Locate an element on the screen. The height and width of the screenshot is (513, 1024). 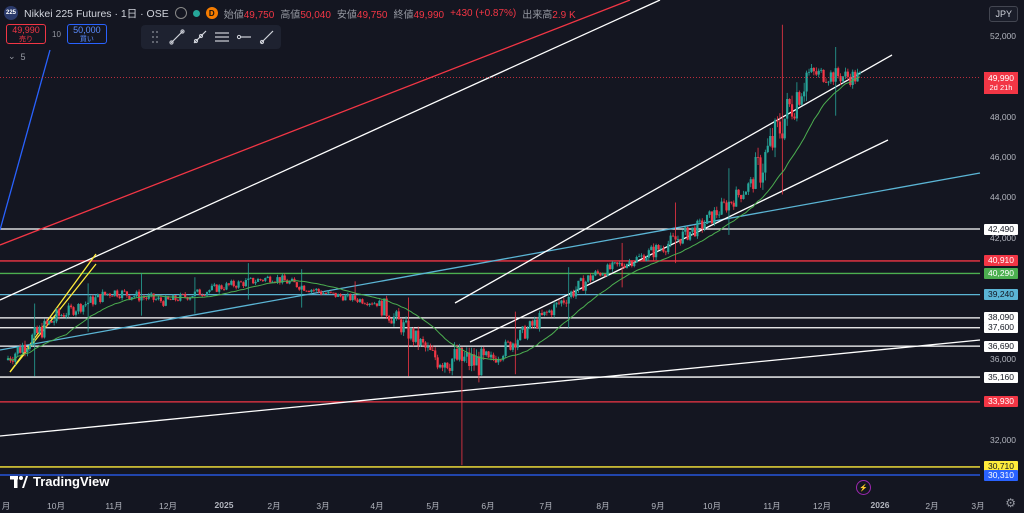
time-scale-label: 4月 is located at coordinates (377, 506).